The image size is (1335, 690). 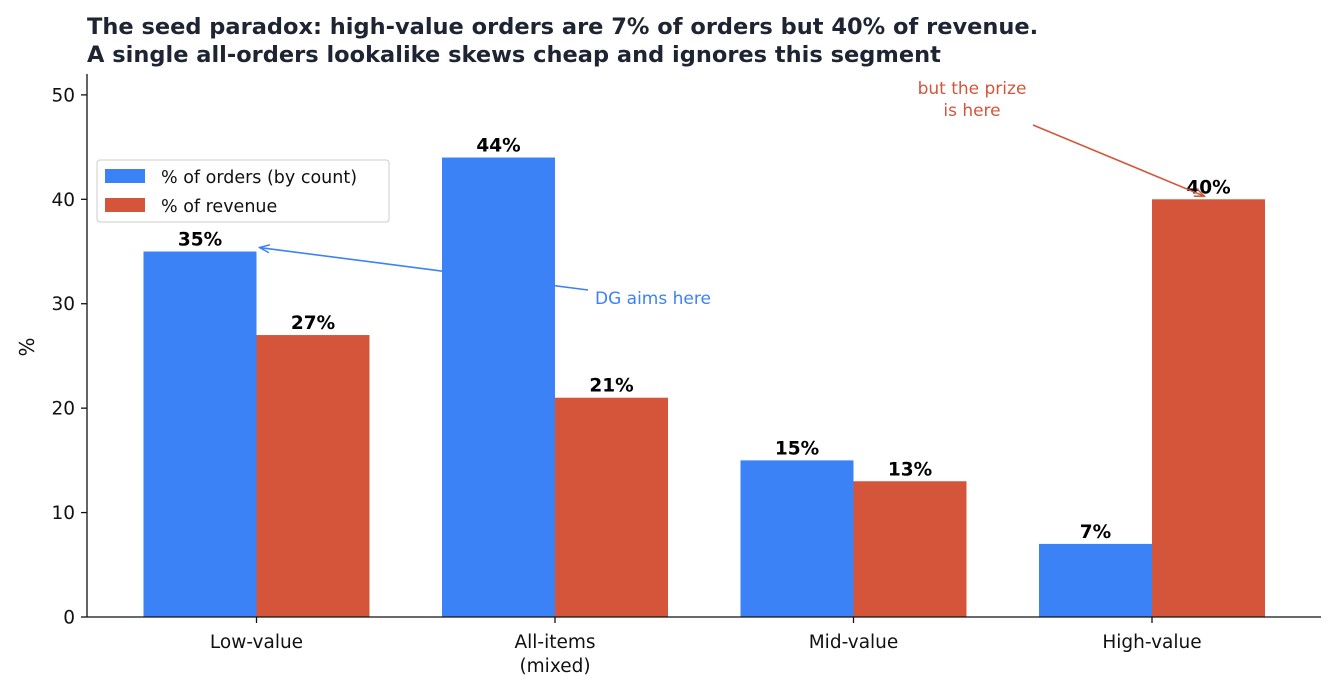 What do you see at coordinates (313, 476) in the screenshot?
I see `bar-of-revenue-low-value` at bounding box center [313, 476].